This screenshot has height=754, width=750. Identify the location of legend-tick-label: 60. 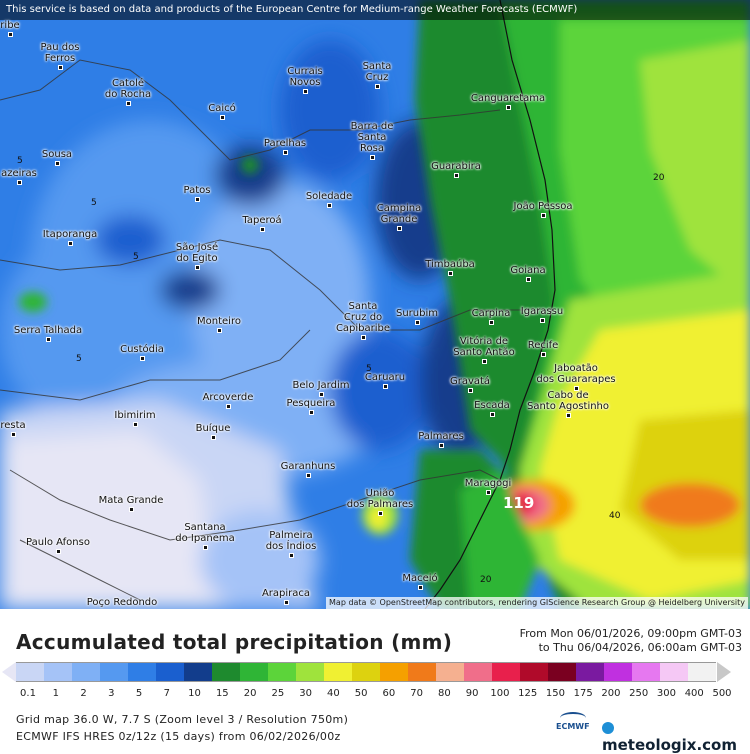
(389, 693).